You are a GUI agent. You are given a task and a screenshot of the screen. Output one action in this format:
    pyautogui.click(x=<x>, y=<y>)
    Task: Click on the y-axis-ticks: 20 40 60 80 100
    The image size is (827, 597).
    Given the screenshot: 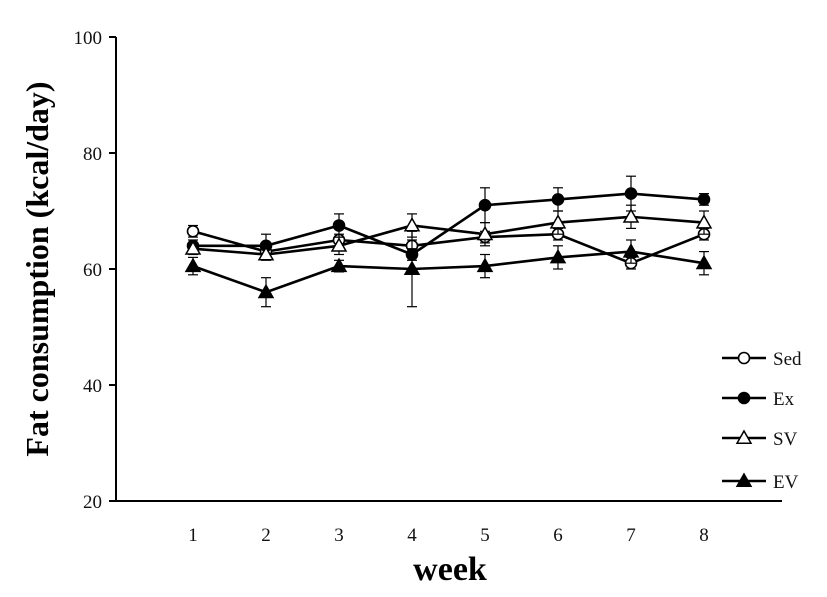 What is the action you would take?
    pyautogui.click(x=95, y=270)
    